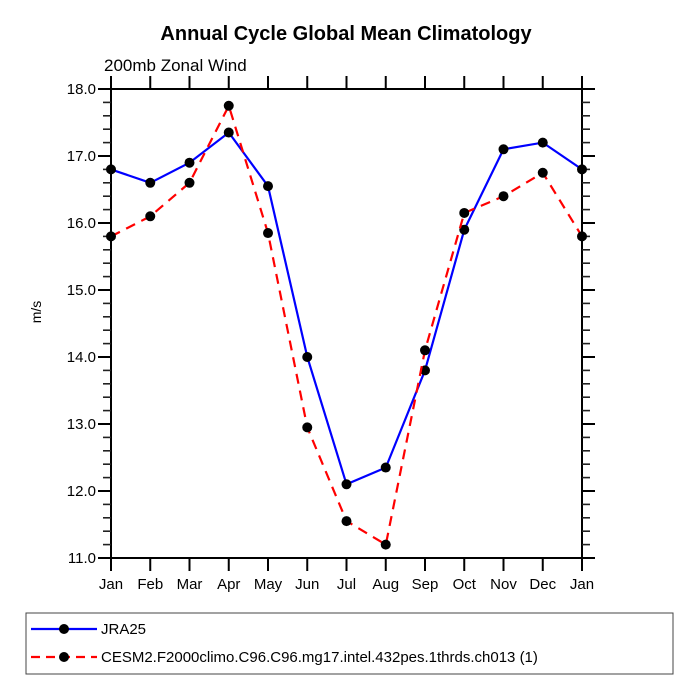 Image resolution: width=694 pixels, height=694 pixels. What do you see at coordinates (268, 584) in the screenshot?
I see `x-tick-label: May` at bounding box center [268, 584].